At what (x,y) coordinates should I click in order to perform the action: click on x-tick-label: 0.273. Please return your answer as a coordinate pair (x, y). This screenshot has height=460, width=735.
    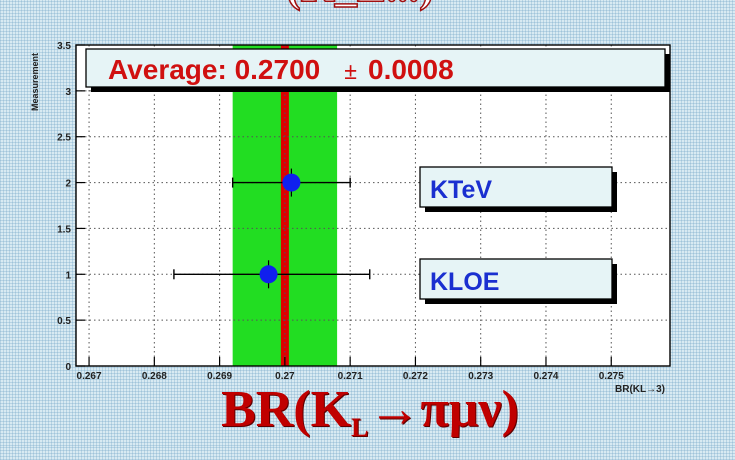
    Looking at the image, I should click on (480, 376).